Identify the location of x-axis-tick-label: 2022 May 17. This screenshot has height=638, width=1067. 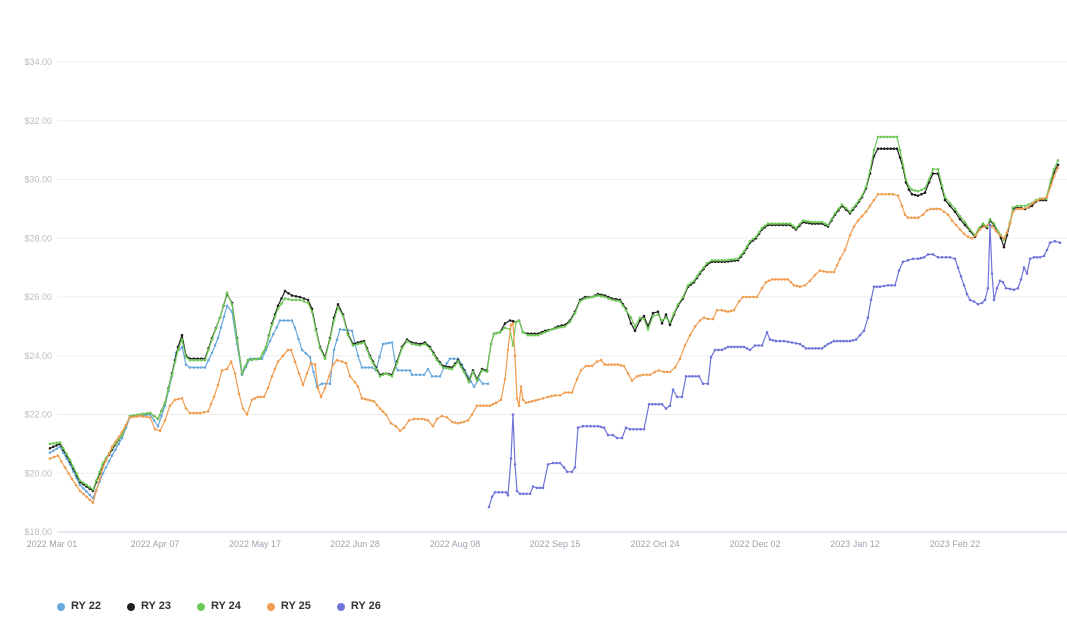
(255, 544).